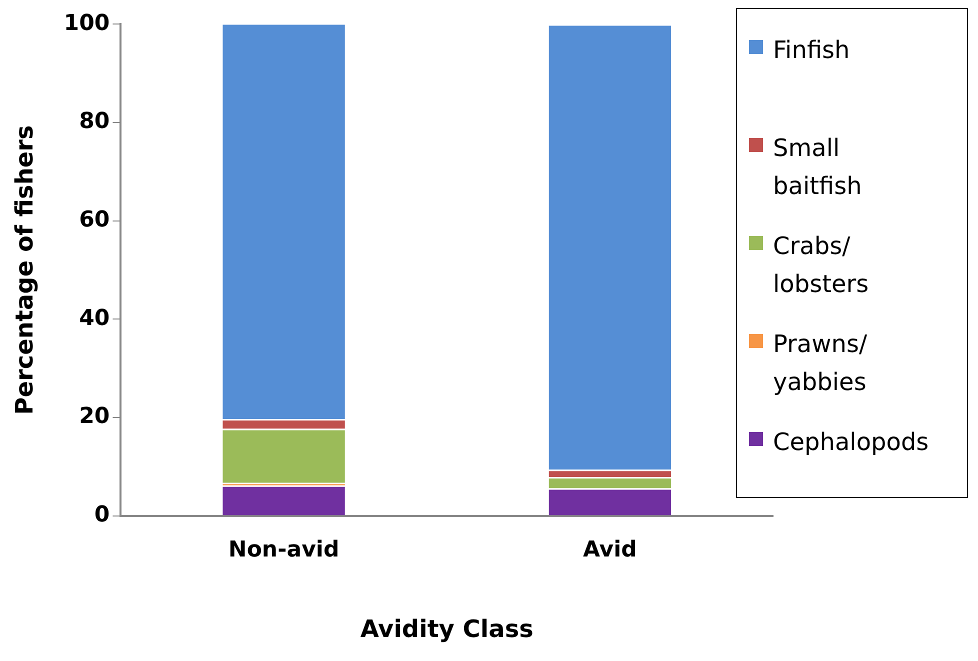 This screenshot has height=661, width=978. Describe the element at coordinates (94, 121) in the screenshot. I see `y-tick-label: 80` at that location.